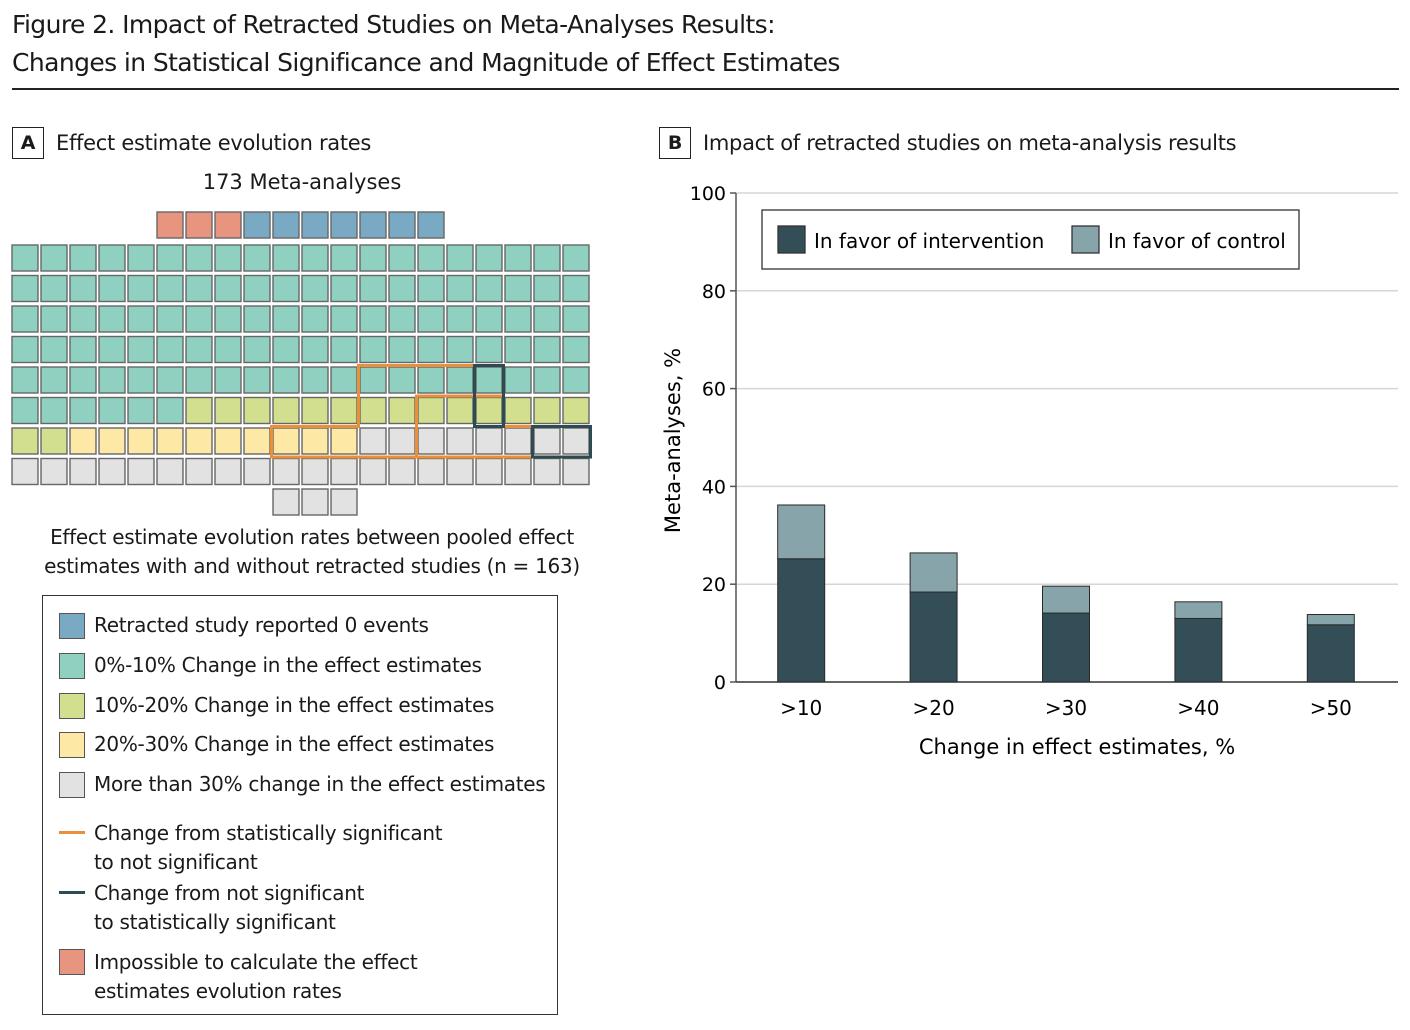 The height and width of the screenshot is (1030, 1410). I want to click on legend-line-dark, so click(72, 892).